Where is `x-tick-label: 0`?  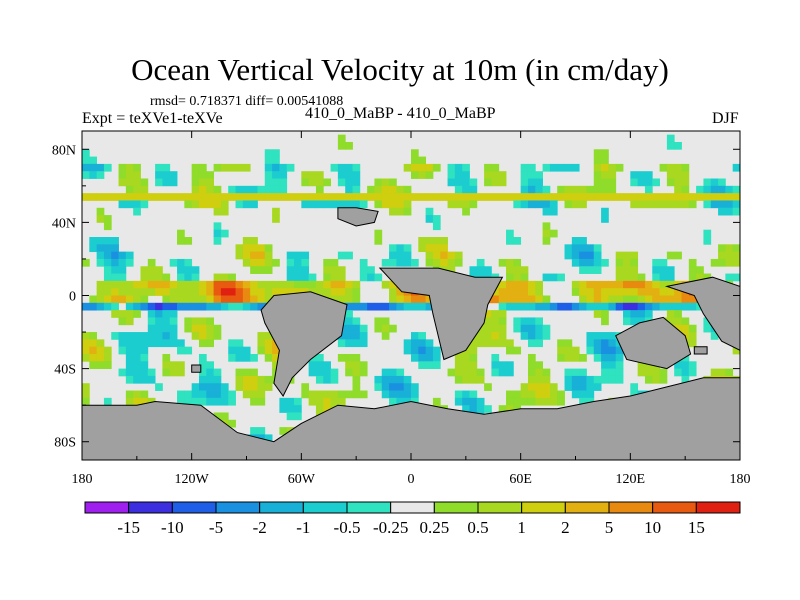
x-tick-label: 0 is located at coordinates (411, 479).